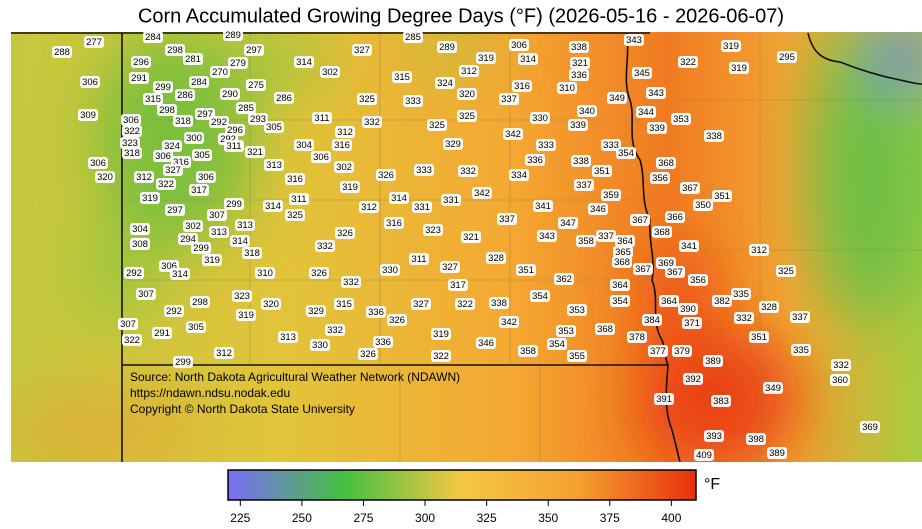 This screenshot has height=529, width=922. Describe the element at coordinates (787, 57) in the screenshot. I see `station: 295` at that location.